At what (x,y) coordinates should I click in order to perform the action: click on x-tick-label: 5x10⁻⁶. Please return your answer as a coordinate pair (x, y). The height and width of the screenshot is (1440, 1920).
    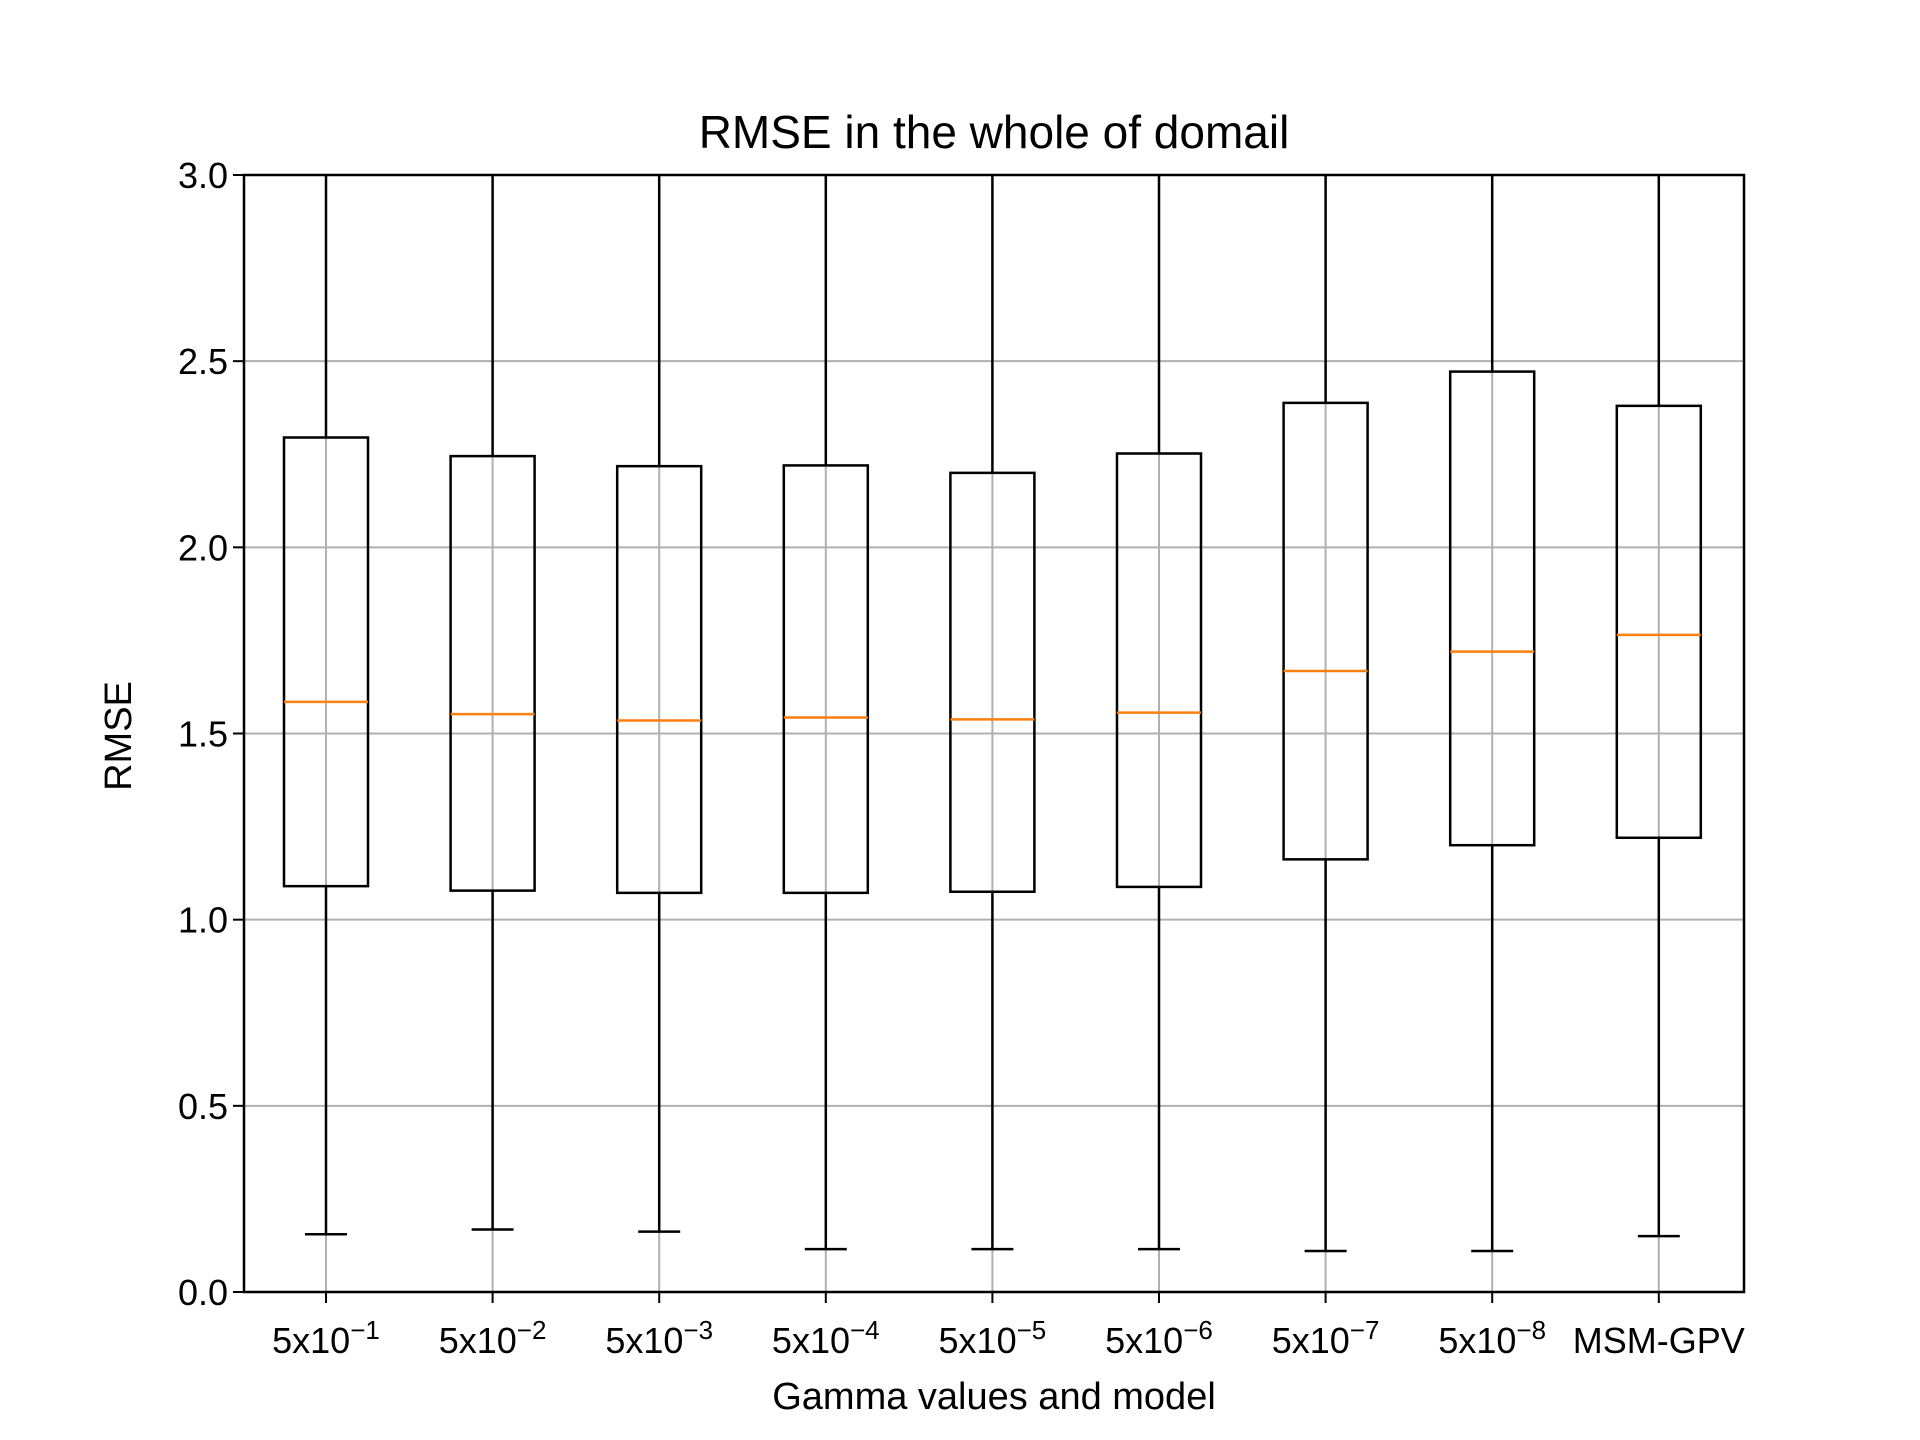
    Looking at the image, I should click on (1159, 1338).